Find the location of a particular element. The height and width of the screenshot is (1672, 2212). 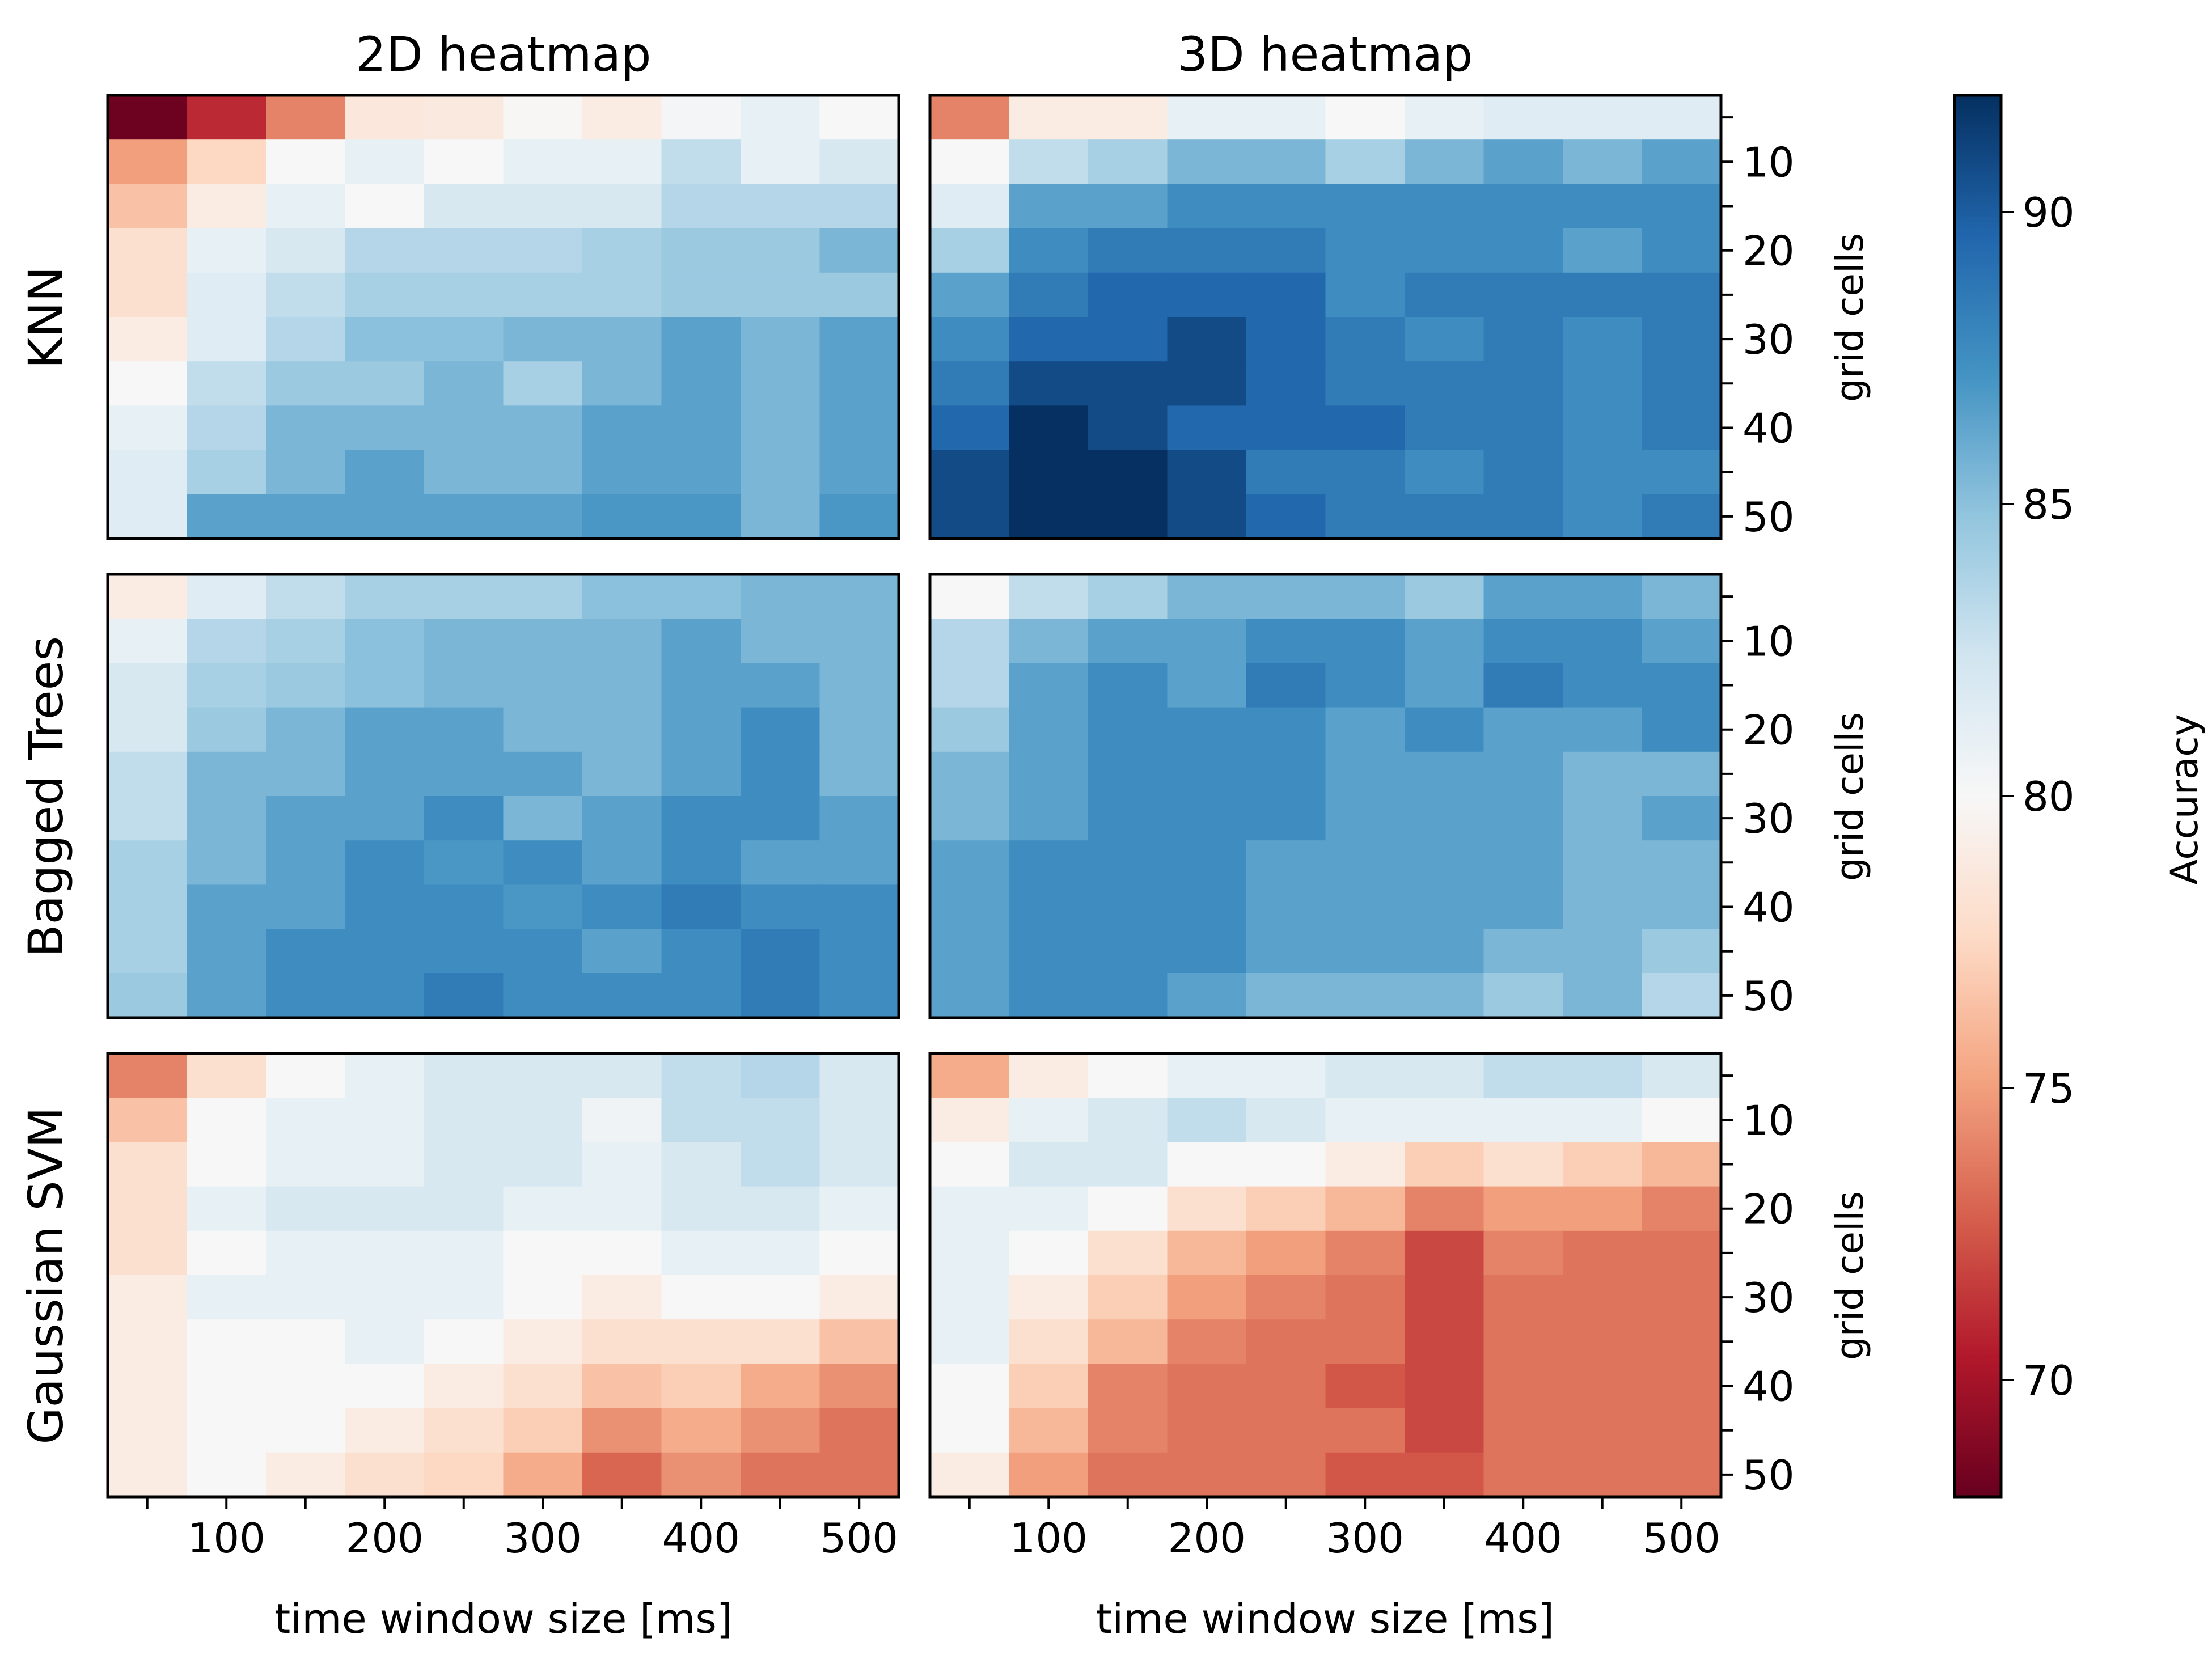

row-label-bagged-trees: Bagged Trees is located at coordinates (46, 796).